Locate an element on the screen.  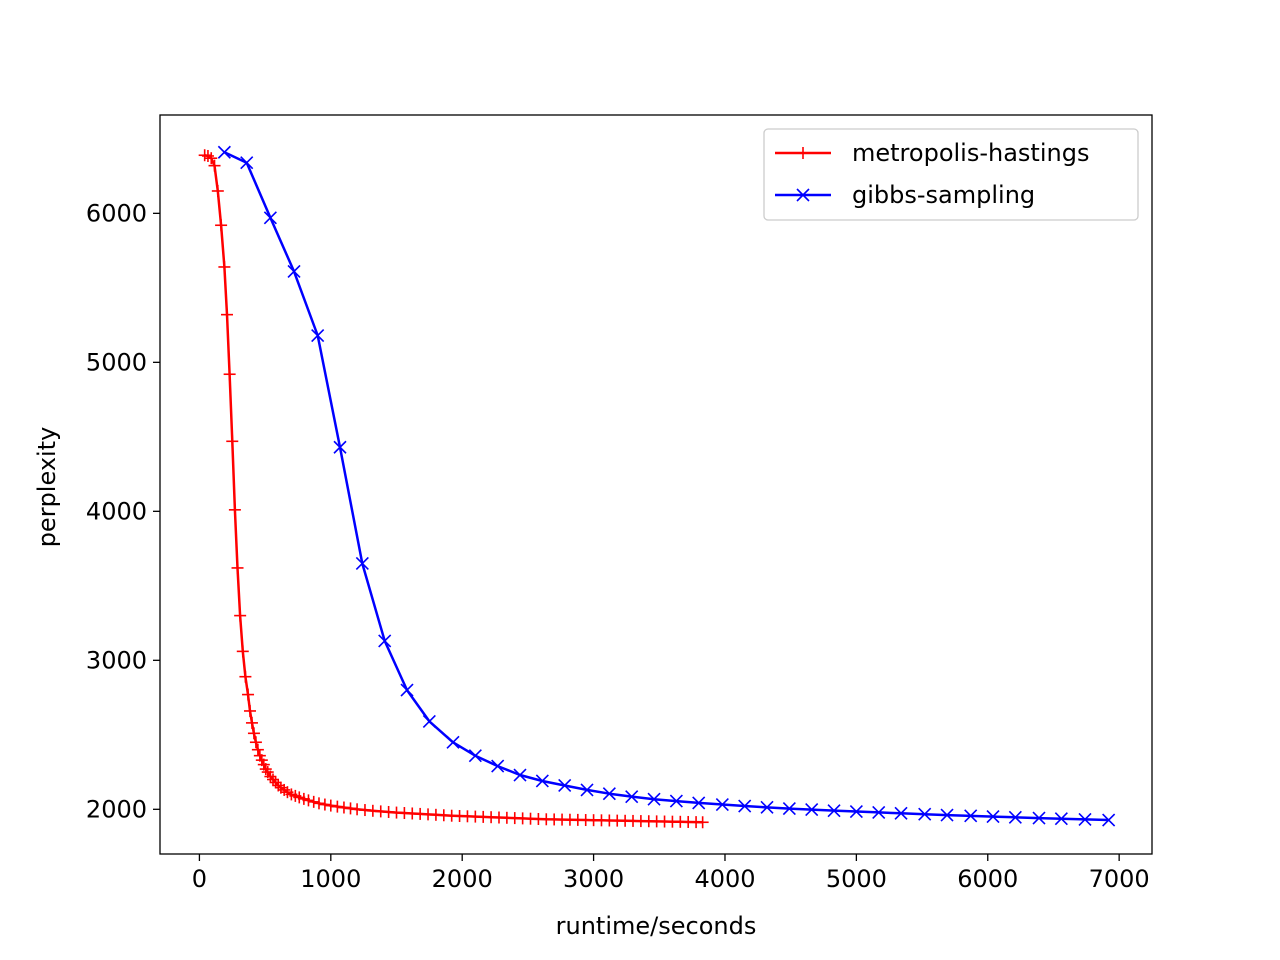
x-tick-label-6: 6000 is located at coordinates (987, 879).